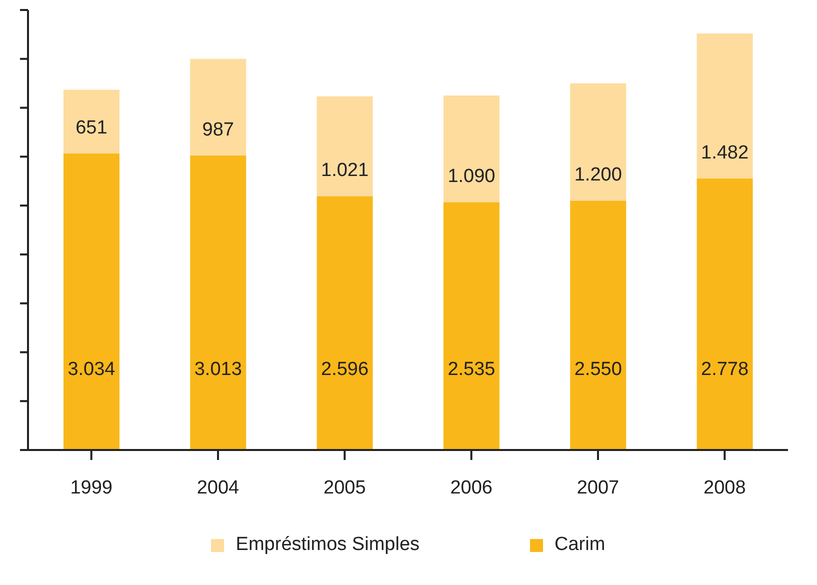 The height and width of the screenshot is (585, 817). What do you see at coordinates (598, 369) in the screenshot?
I see `data-label: 2.550` at bounding box center [598, 369].